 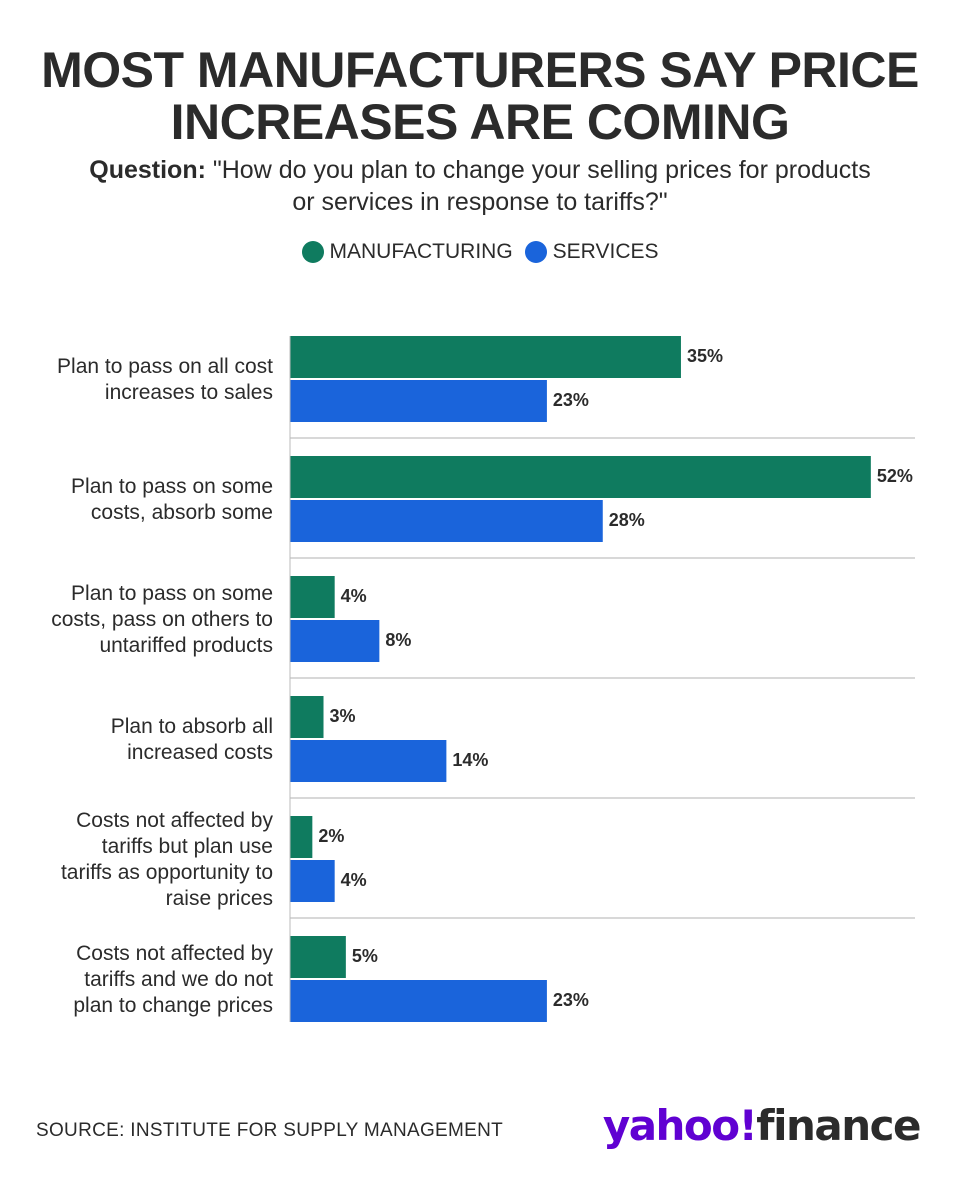 What do you see at coordinates (270, 1130) in the screenshot?
I see `source-note: SOURCE: INSTITUTE FOR SUPPLY MANAGEMENT` at bounding box center [270, 1130].